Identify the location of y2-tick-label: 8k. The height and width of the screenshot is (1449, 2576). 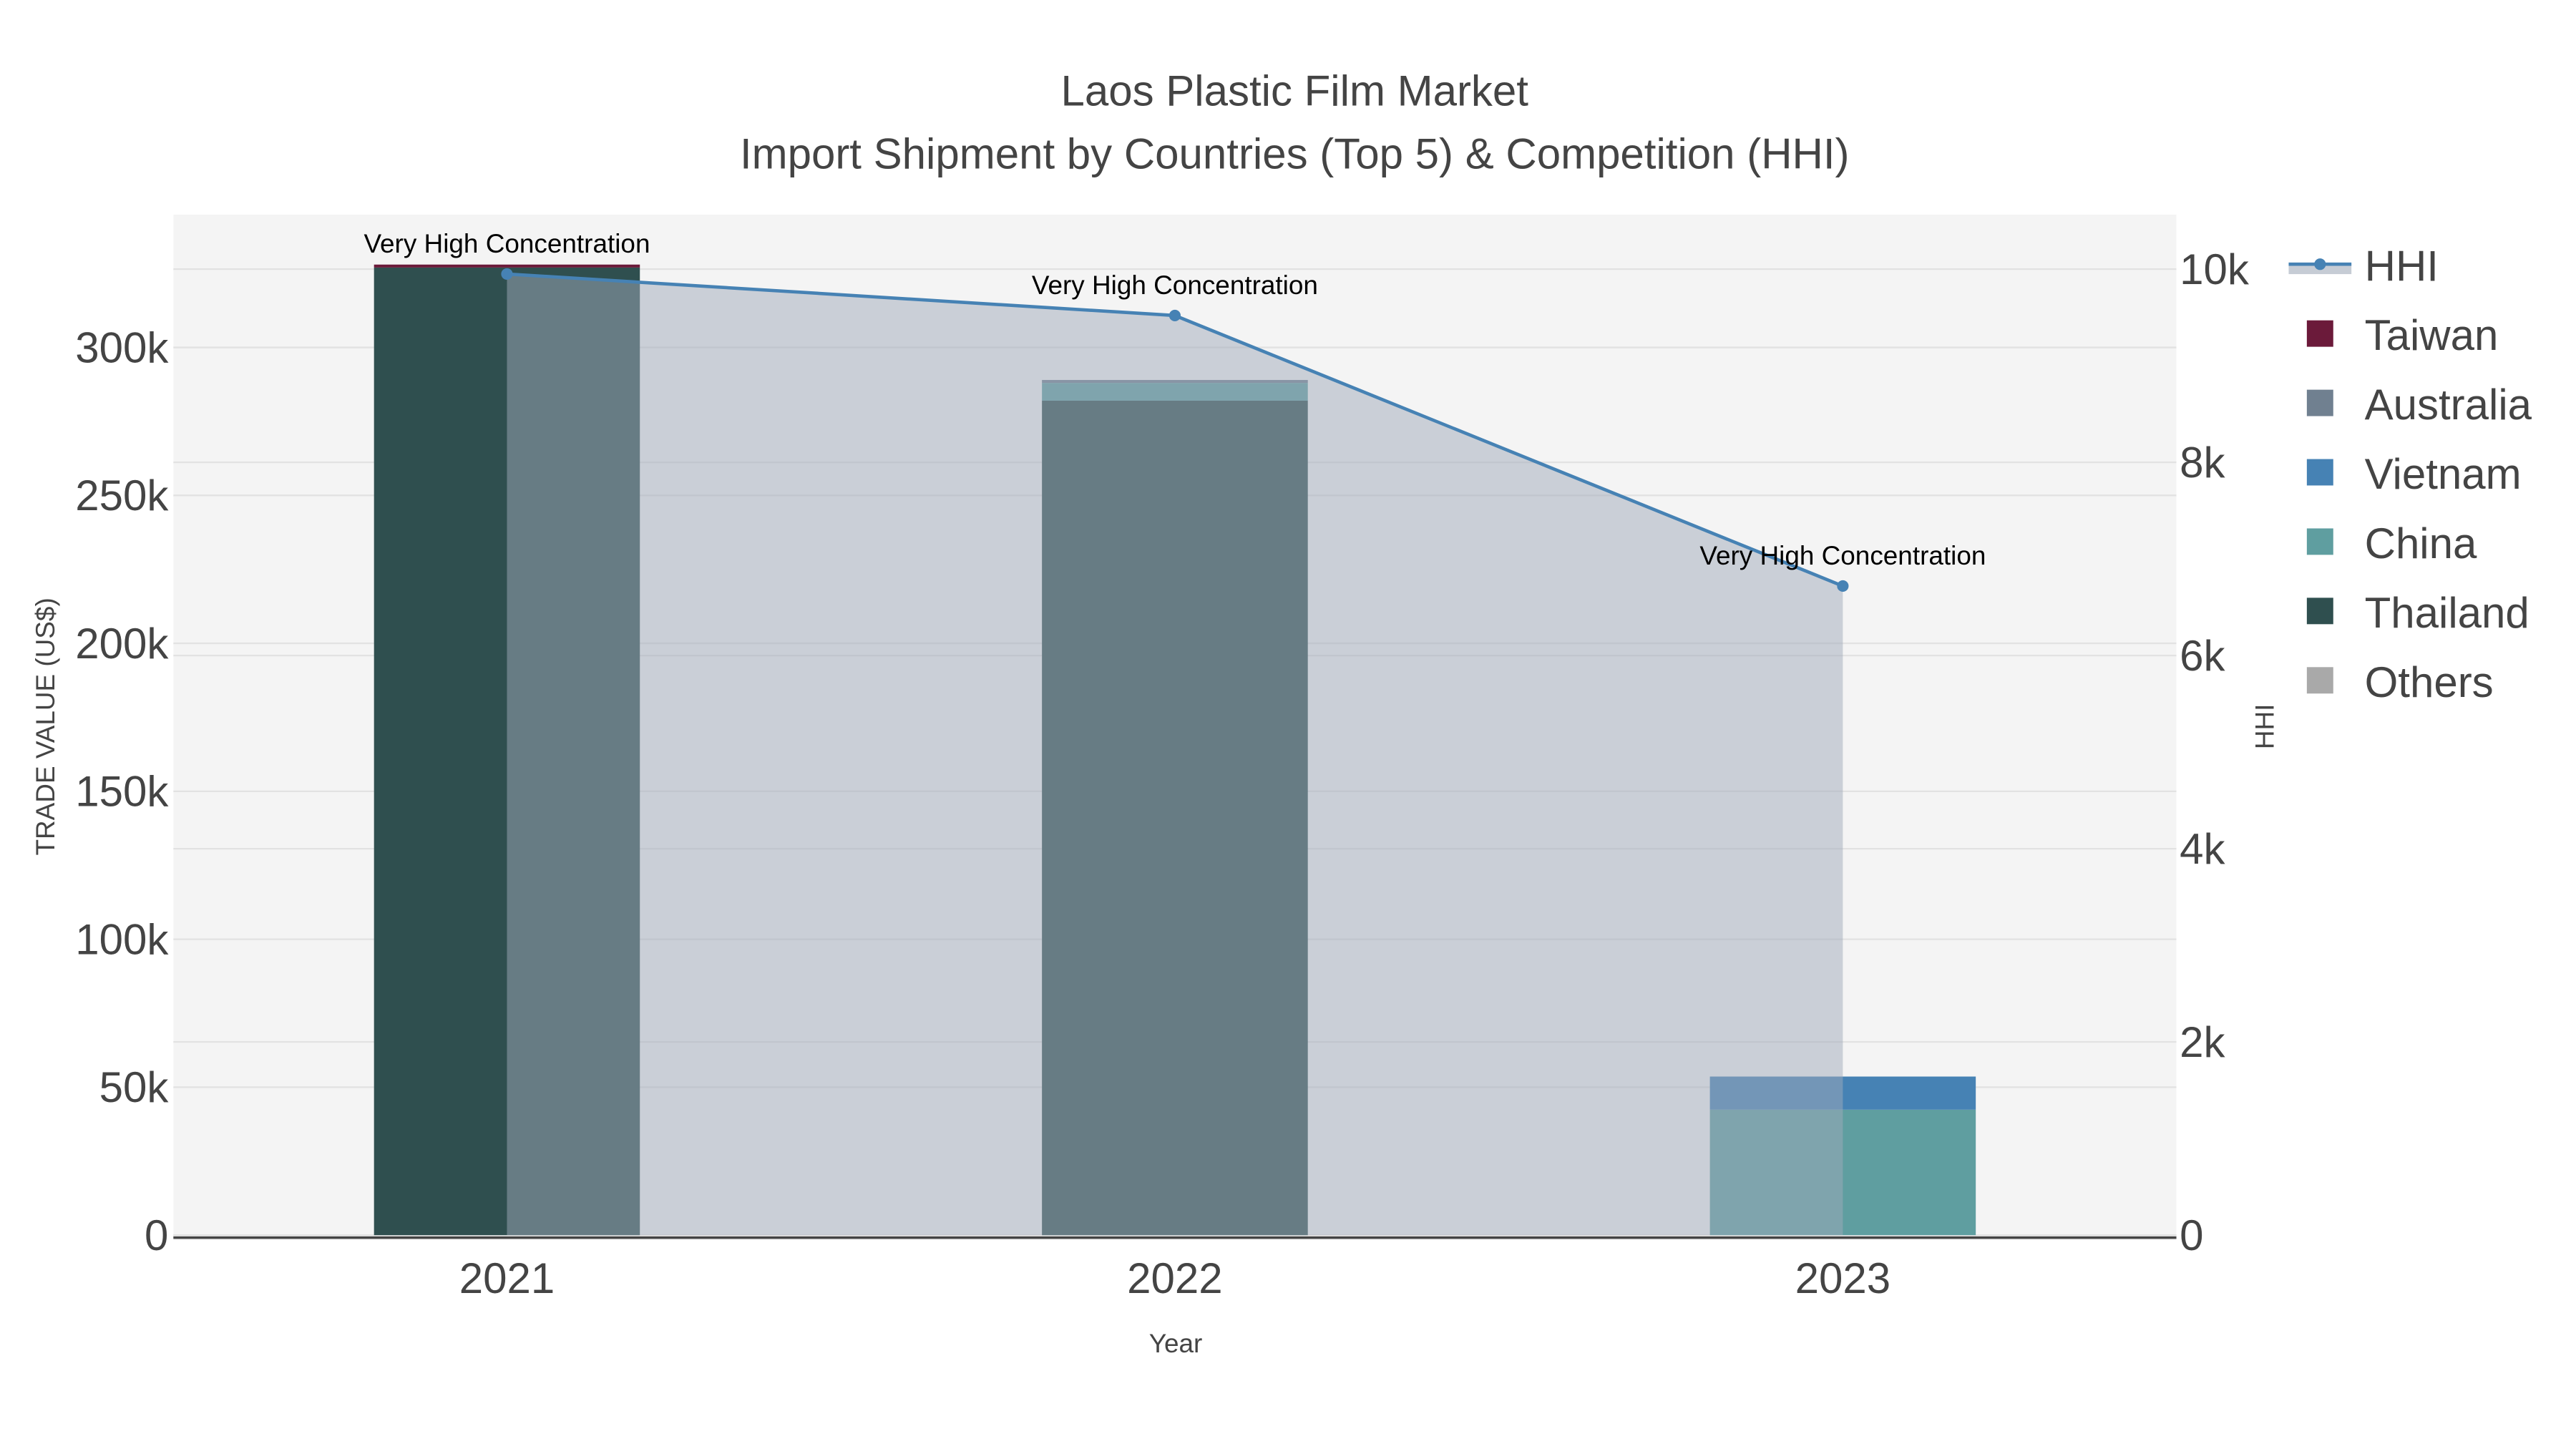
(2202, 463).